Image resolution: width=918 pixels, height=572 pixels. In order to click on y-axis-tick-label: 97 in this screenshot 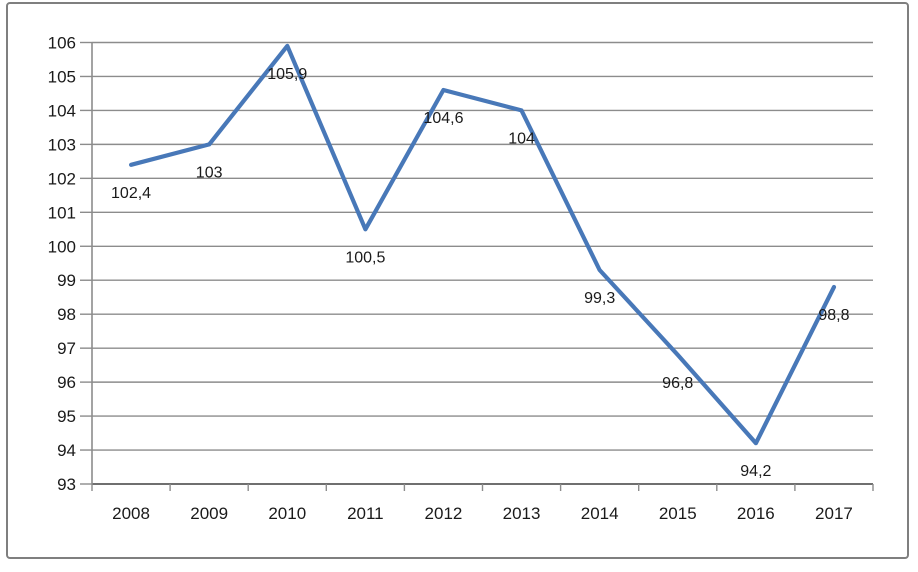, I will do `click(66, 348)`.